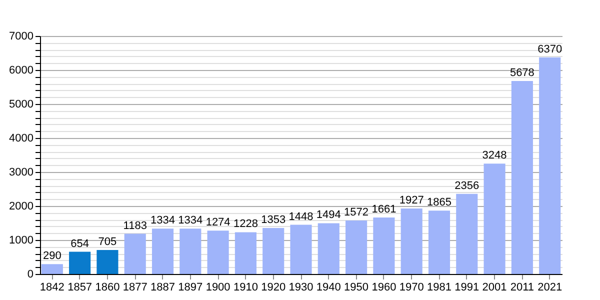 The height and width of the screenshot is (300, 600). What do you see at coordinates (411, 288) in the screenshot?
I see `x-tick-label: 1970` at bounding box center [411, 288].